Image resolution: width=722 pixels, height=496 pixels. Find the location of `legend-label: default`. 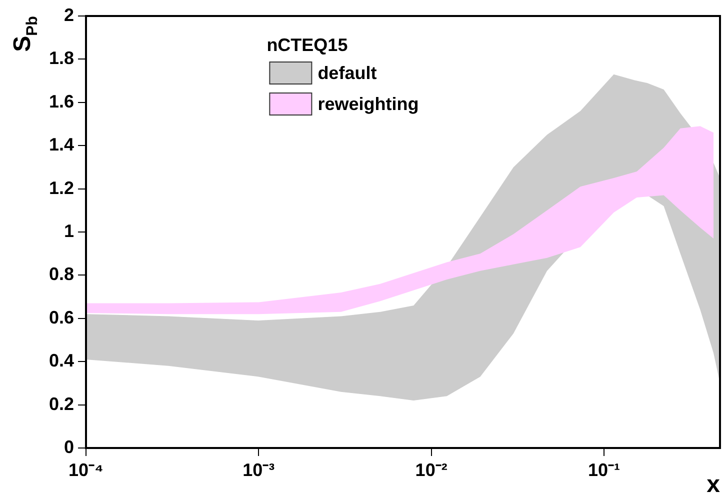

legend-label: default is located at coordinates (347, 72).